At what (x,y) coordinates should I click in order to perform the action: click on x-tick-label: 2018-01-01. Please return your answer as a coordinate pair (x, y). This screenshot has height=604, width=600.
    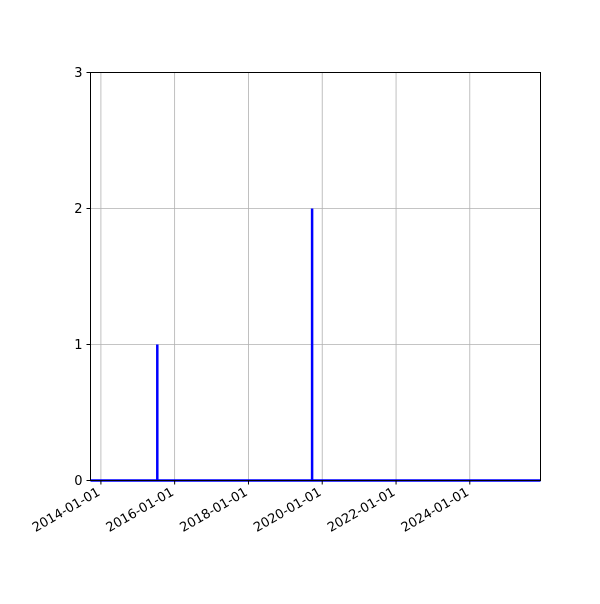
    Looking at the image, I should click on (214, 510).